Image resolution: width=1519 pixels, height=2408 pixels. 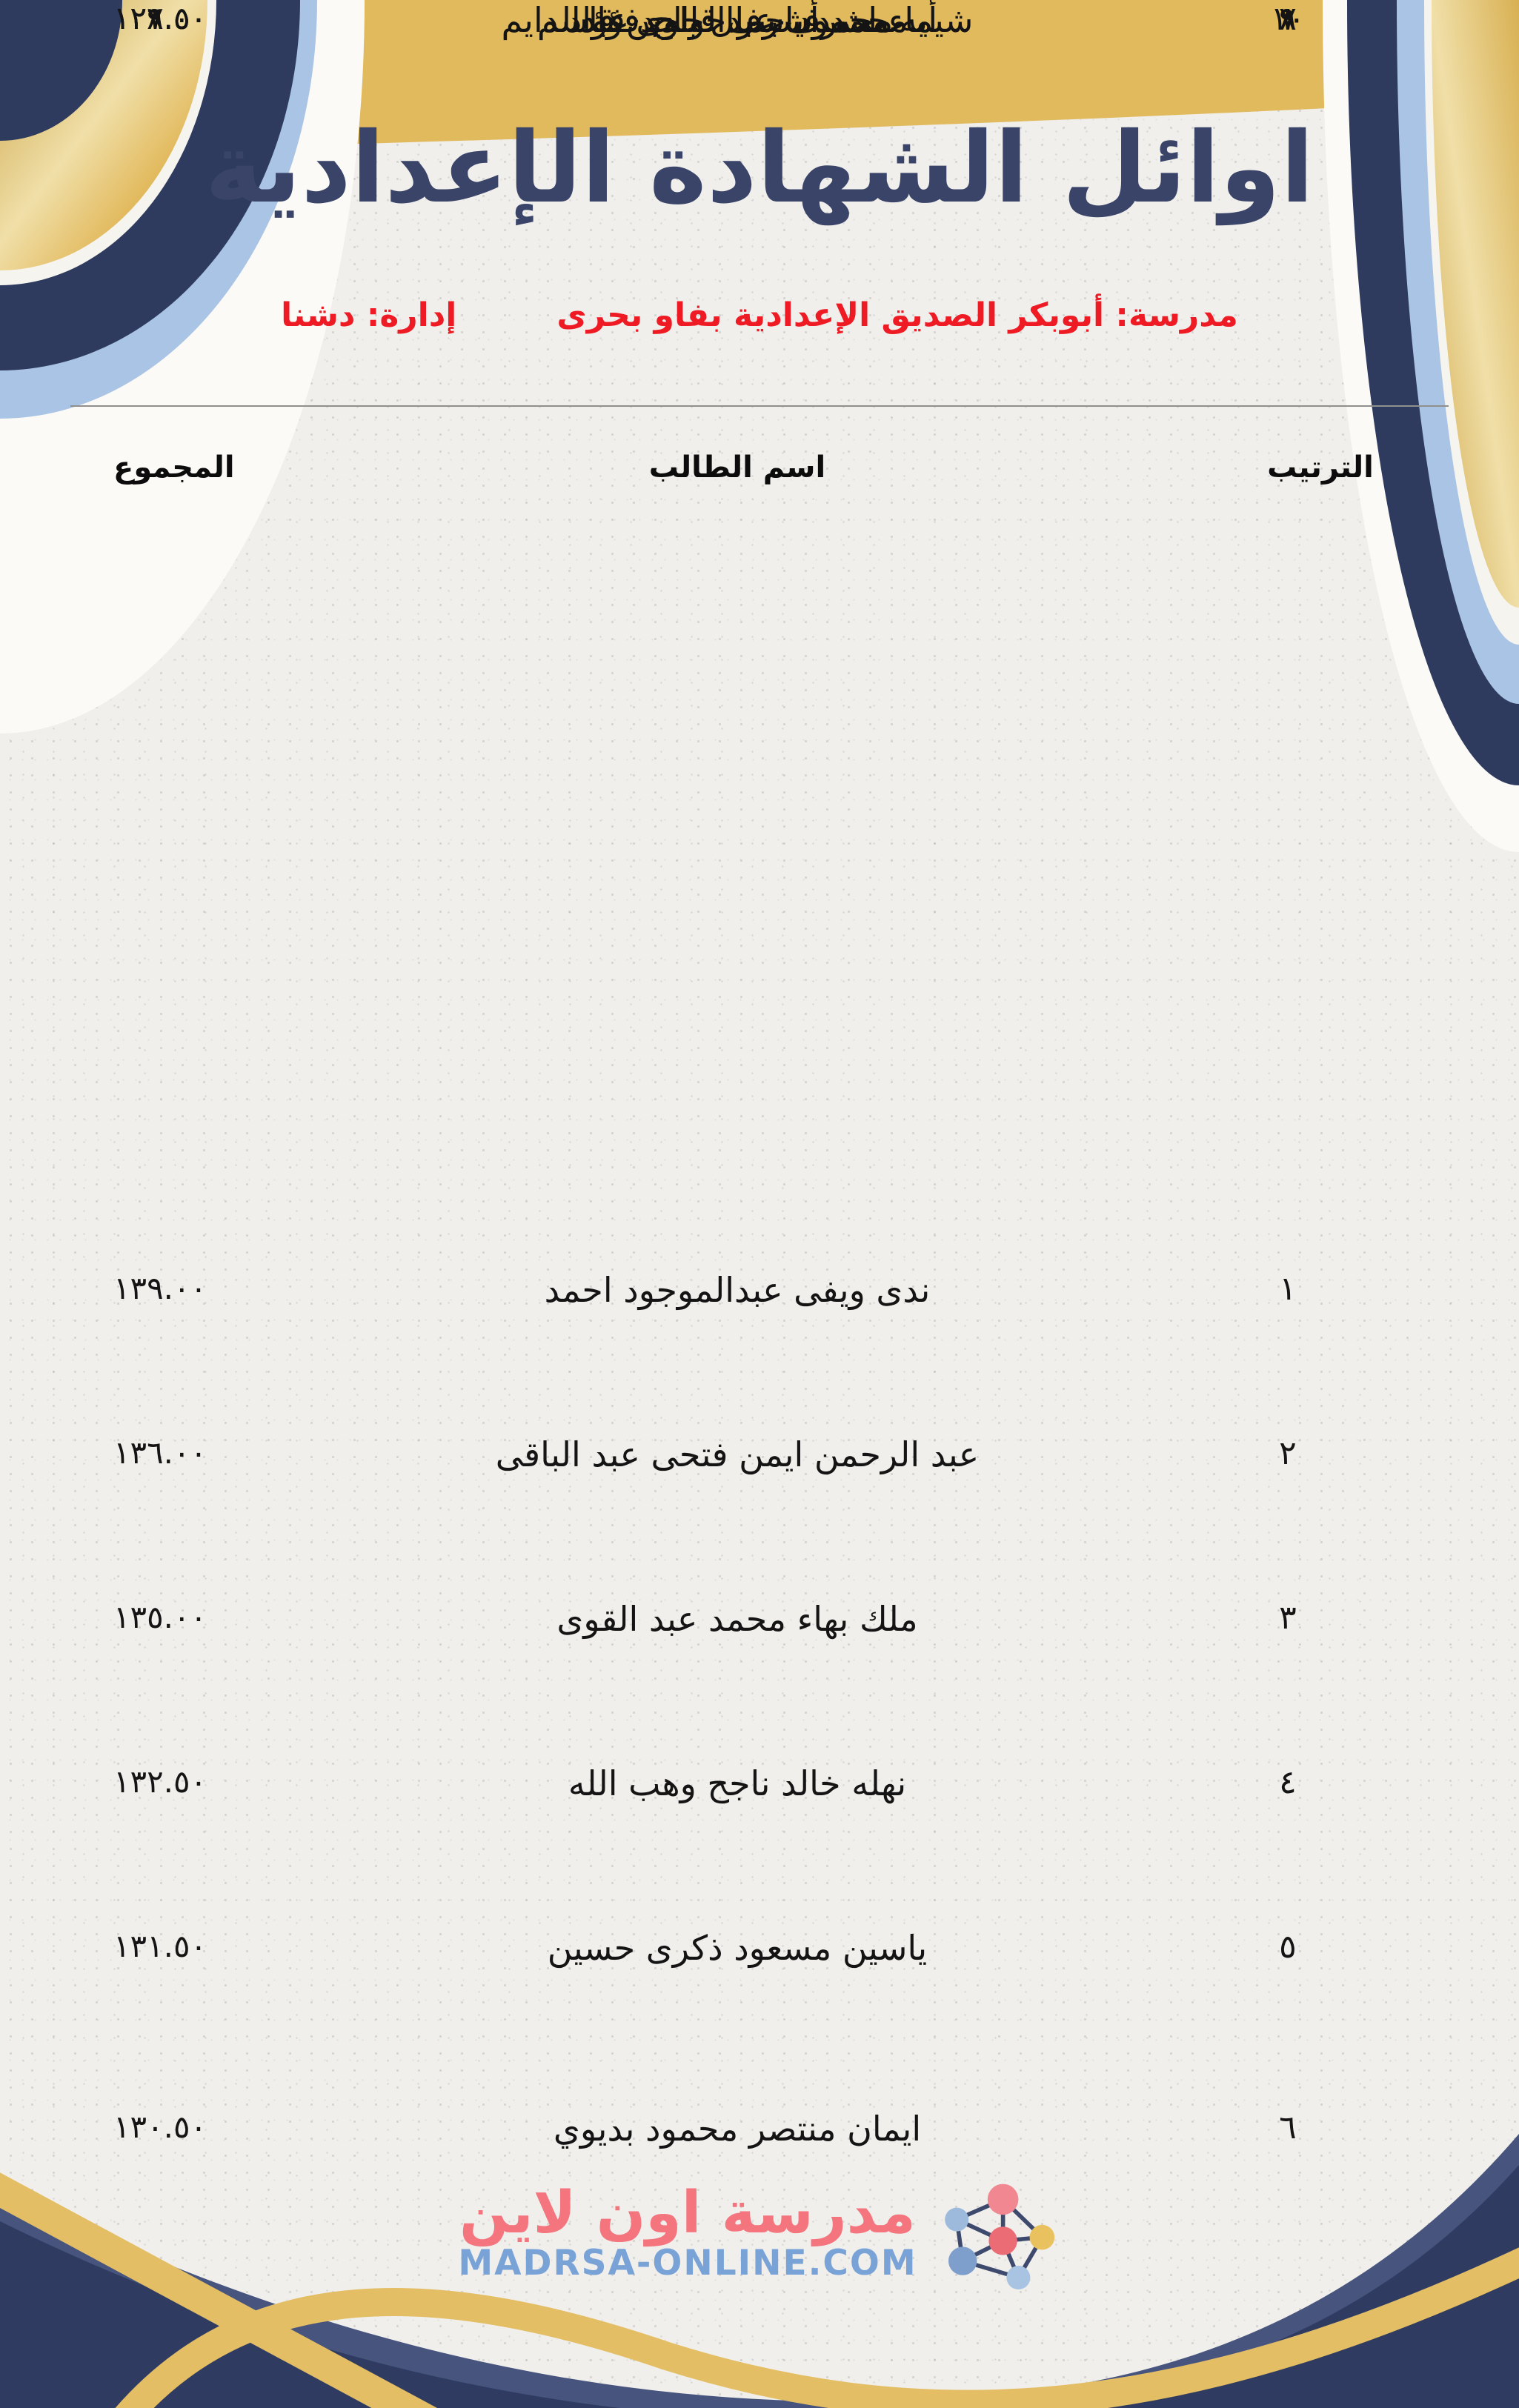 What do you see at coordinates (999, 2236) in the screenshot?
I see `network-graph-icon` at bounding box center [999, 2236].